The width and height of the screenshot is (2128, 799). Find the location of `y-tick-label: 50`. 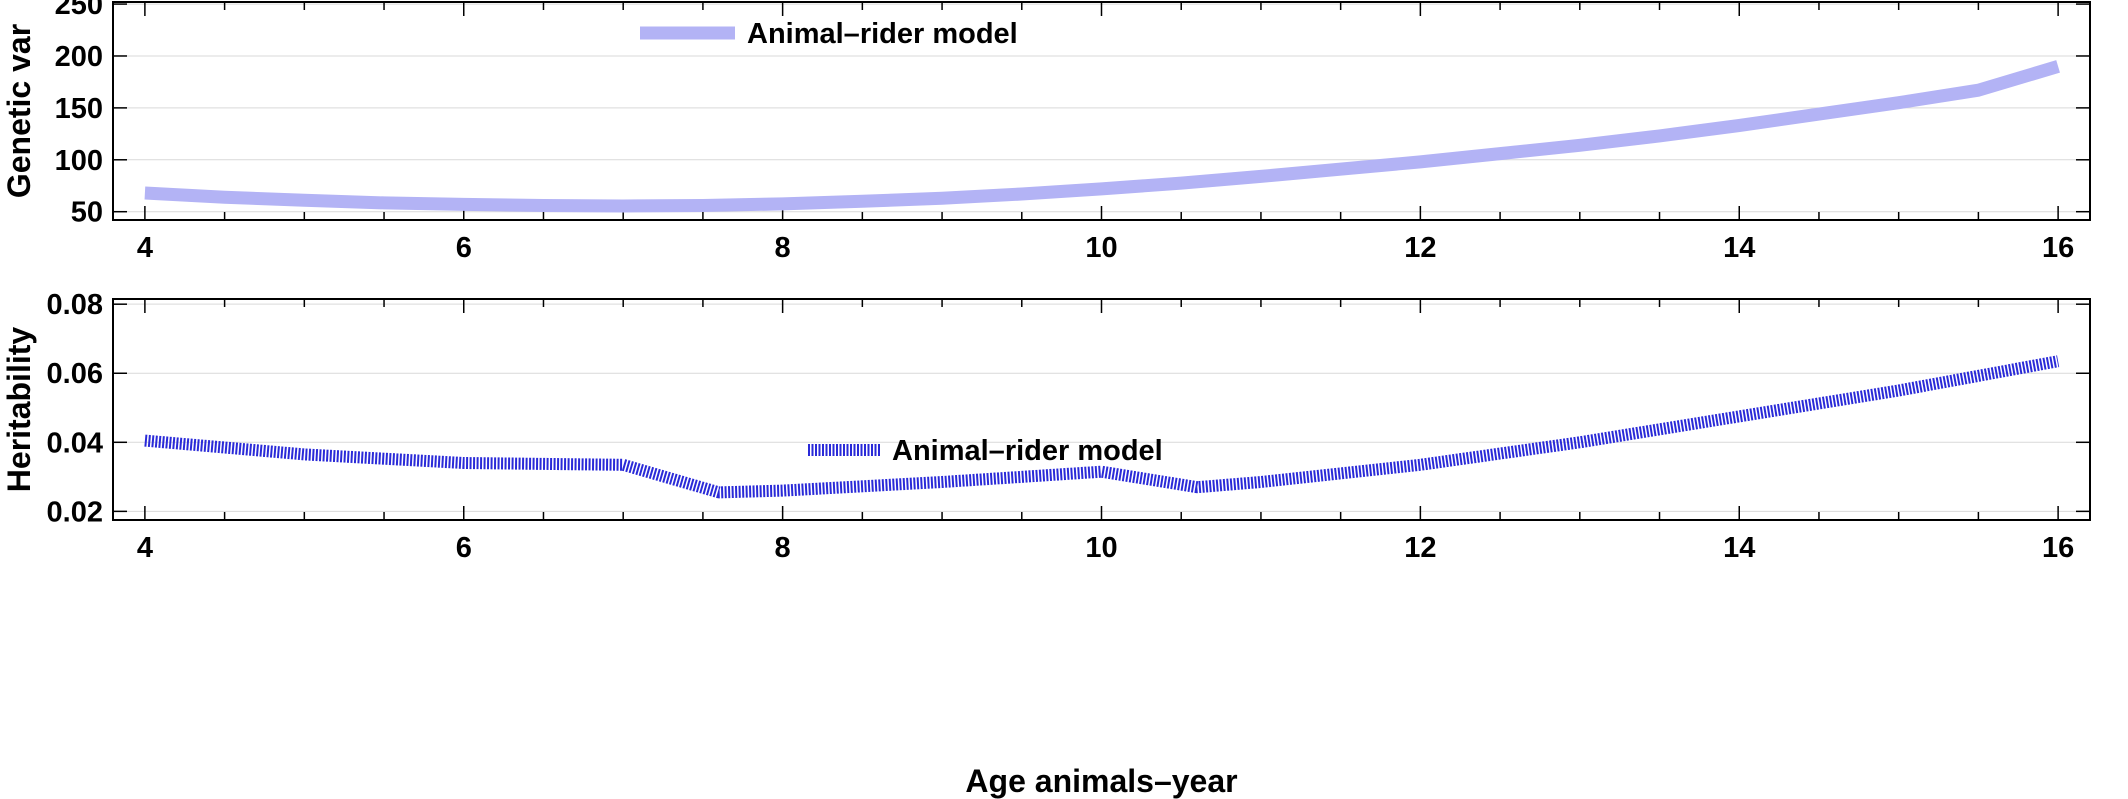

y-tick-label: 50 is located at coordinates (87, 213).